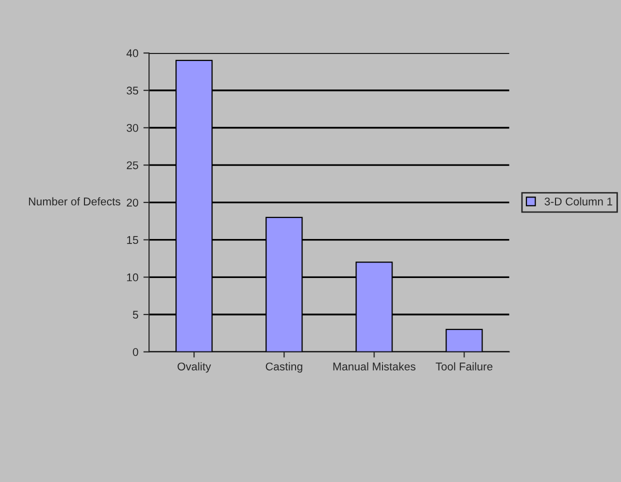 Image resolution: width=621 pixels, height=482 pixels. What do you see at coordinates (132, 240) in the screenshot?
I see `y-tick-label: 15` at bounding box center [132, 240].